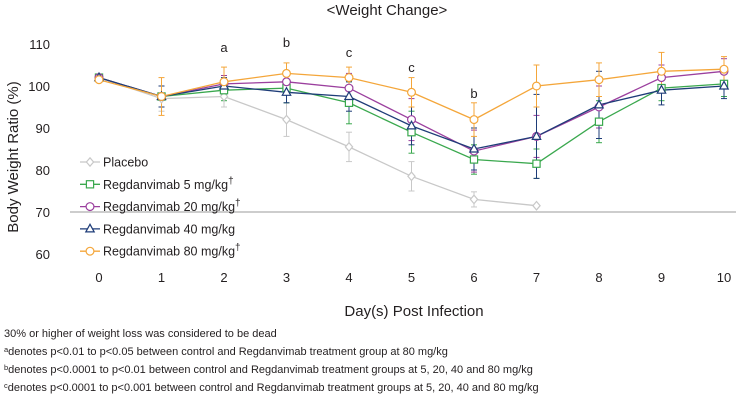 This screenshot has width=748, height=408. Describe the element at coordinates (286, 277) in the screenshot. I see `x-tick-label: 3` at that location.